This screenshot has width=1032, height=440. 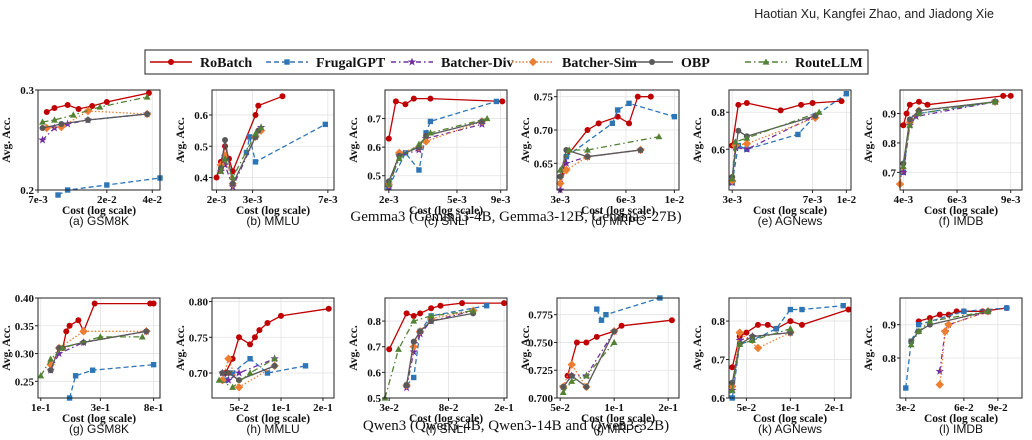 I want to click on y-tick-label: 0.700, so click(x=540, y=399).